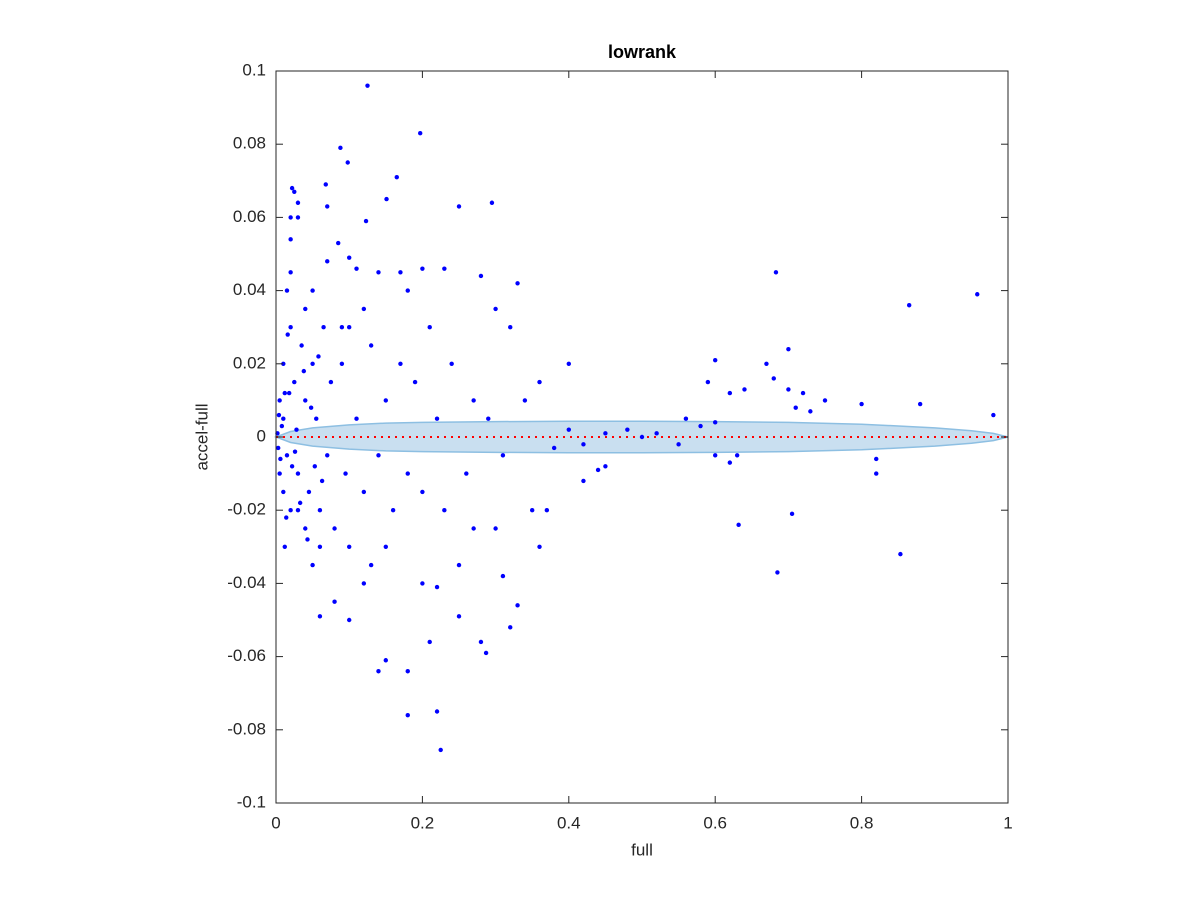 This screenshot has height=900, width=1200. Describe the element at coordinates (249, 216) in the screenshot. I see `y-tick-label: 0.06` at that location.